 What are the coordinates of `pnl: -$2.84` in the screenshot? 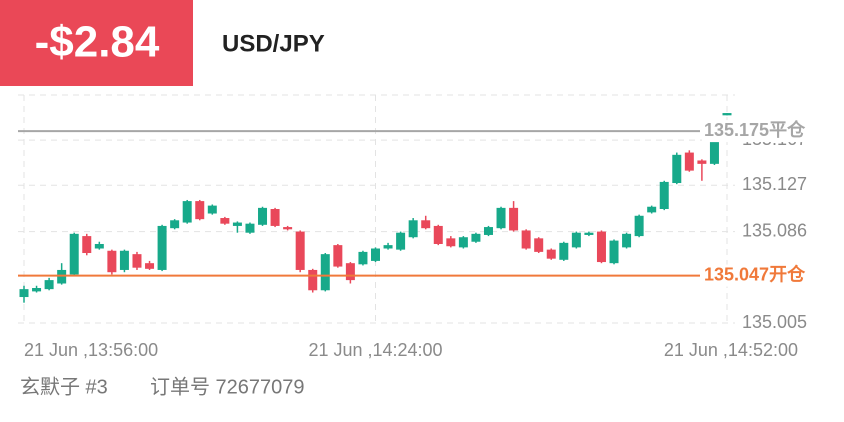 It's located at (97, 42).